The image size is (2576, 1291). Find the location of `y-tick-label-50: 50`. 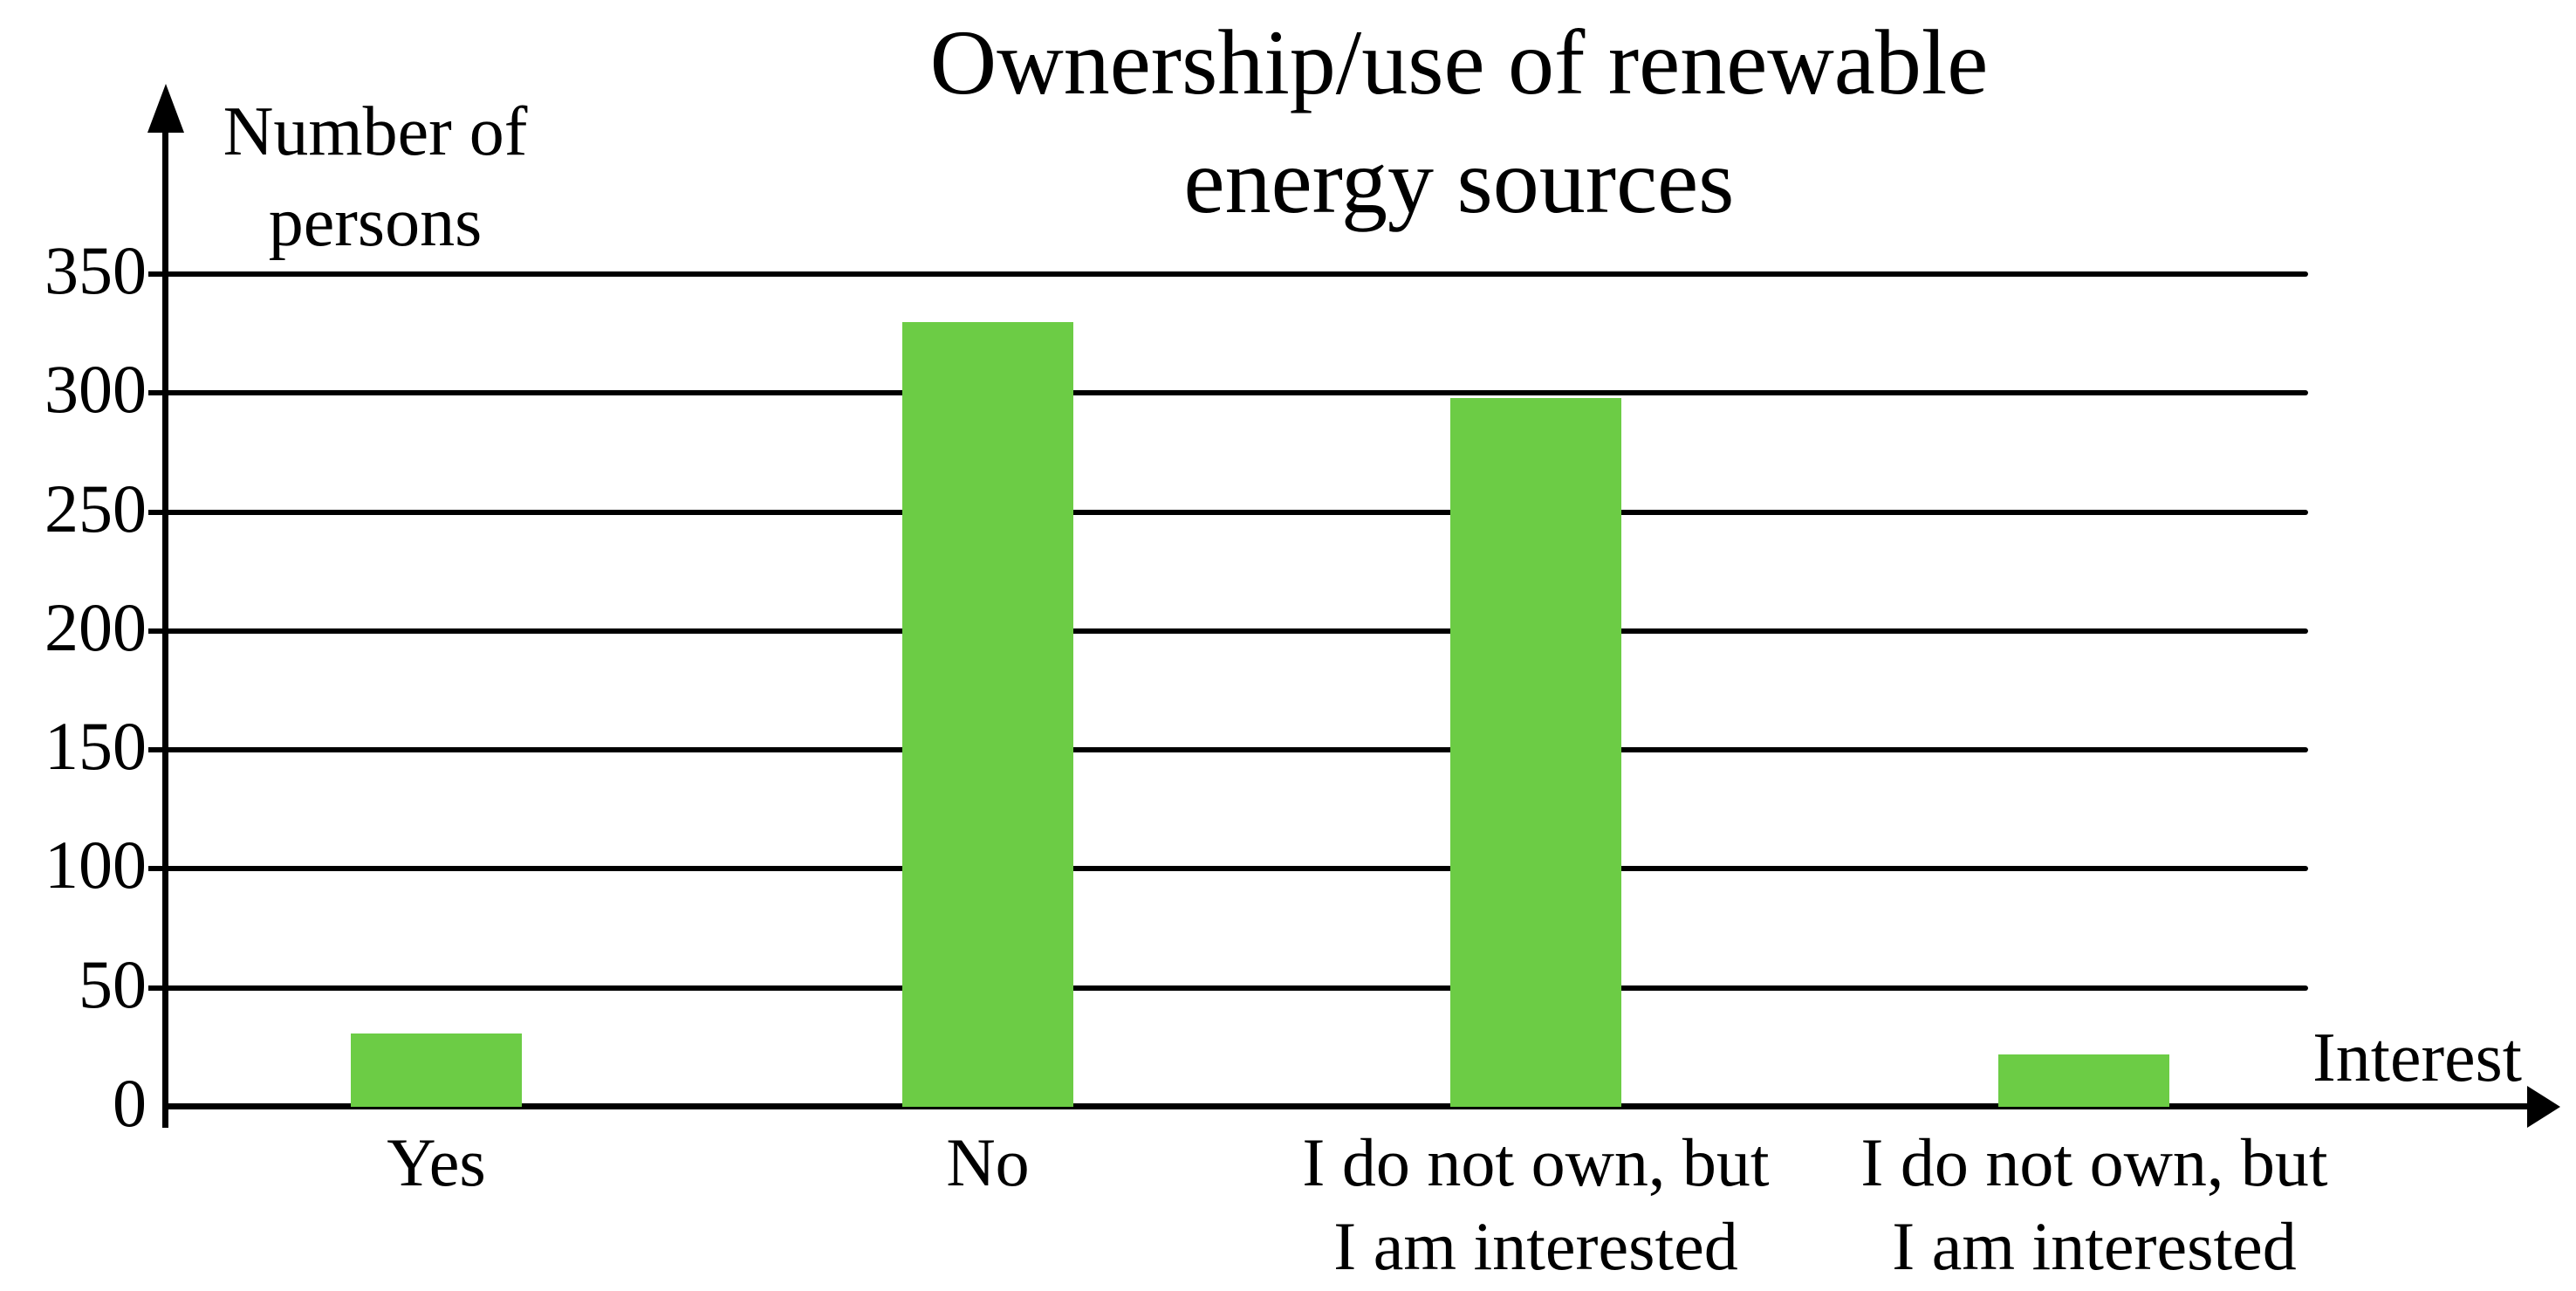

y-tick-label-50: 50 is located at coordinates (113, 983).